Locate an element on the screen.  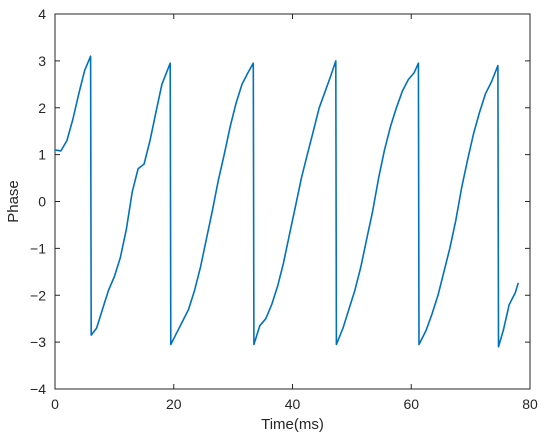
x-tick-label: 0 is located at coordinates (55, 404).